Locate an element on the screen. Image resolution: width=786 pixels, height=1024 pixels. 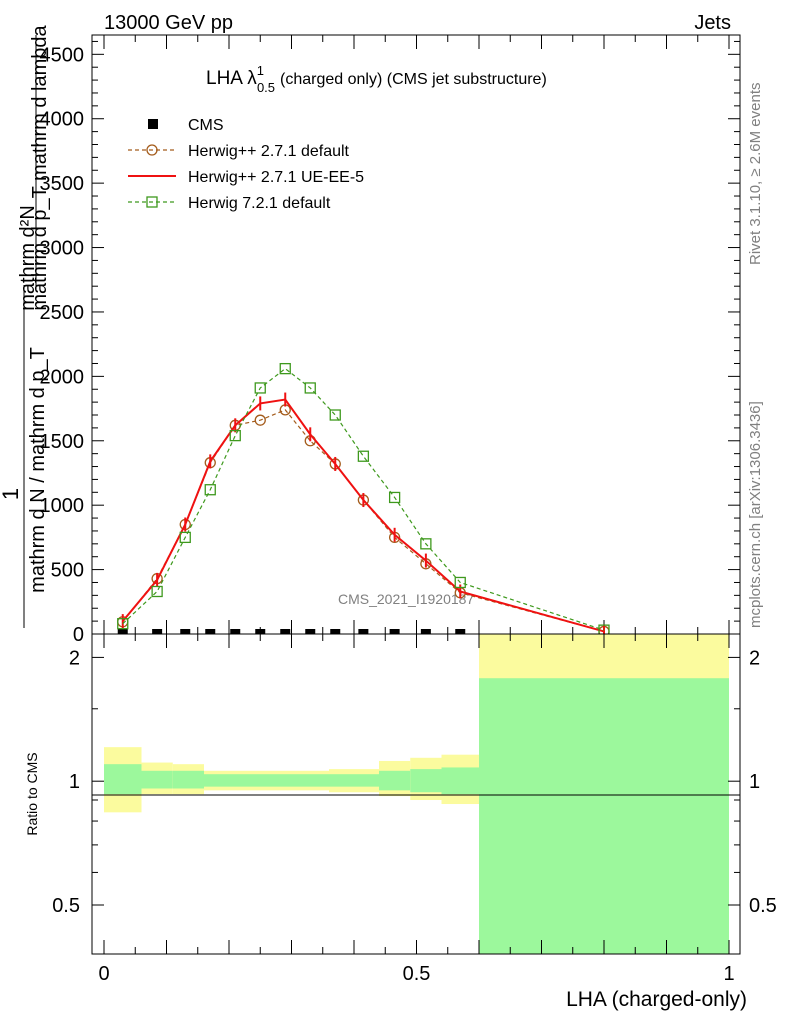
x-tick-label: 0.5 is located at coordinates (417, 974).